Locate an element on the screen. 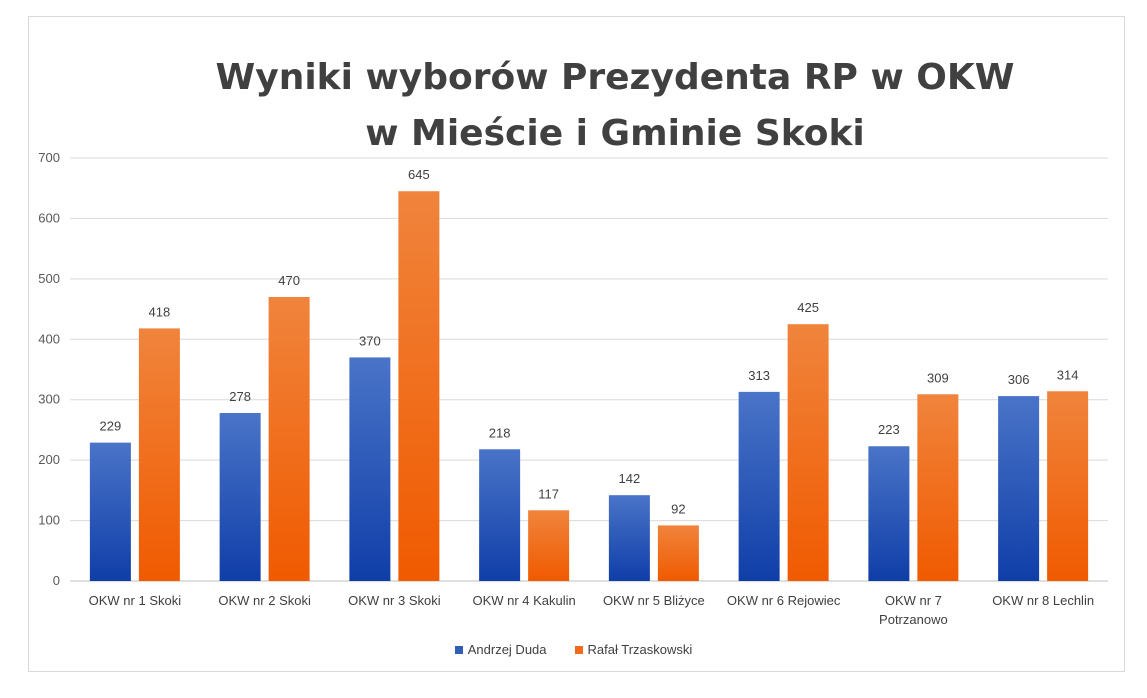 Image resolution: width=1147 pixels, height=698 pixels. x-category-label: OKW nr 1 Skoki is located at coordinates (135, 600).